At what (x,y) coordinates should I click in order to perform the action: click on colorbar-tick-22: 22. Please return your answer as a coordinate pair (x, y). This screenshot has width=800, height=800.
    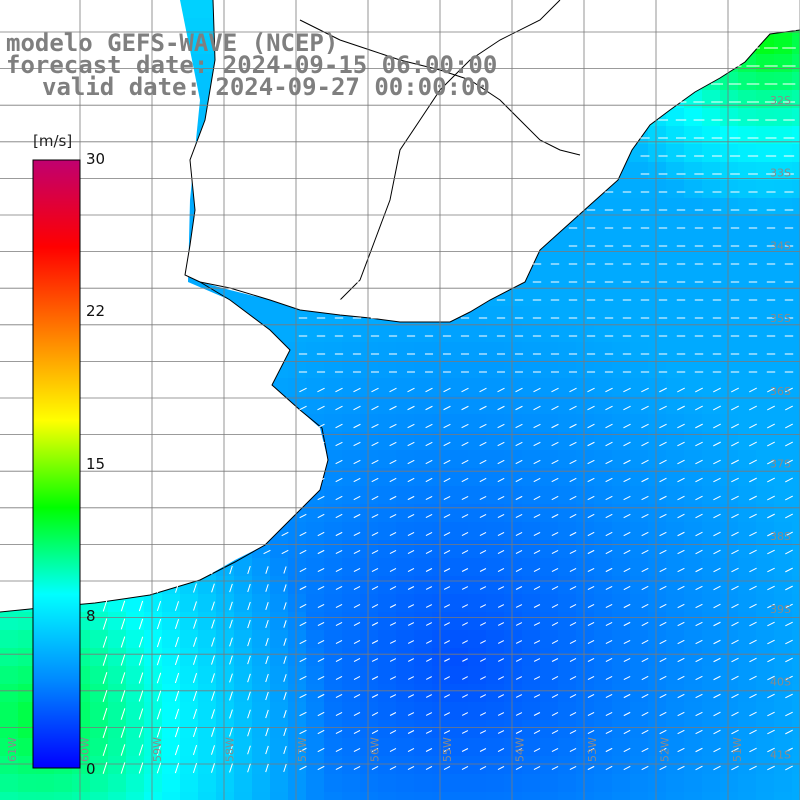
    Looking at the image, I should click on (96, 311).